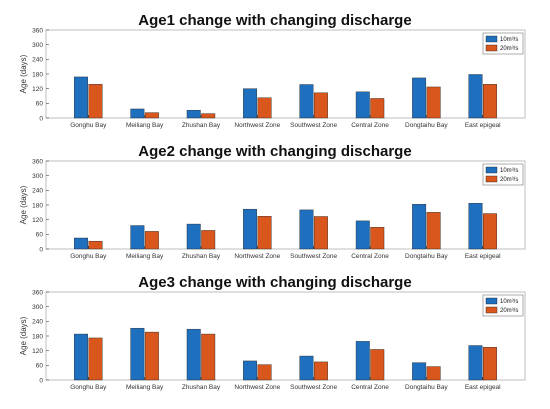 The image size is (550, 409). I want to click on chart-title: Age2 change with changing discharge, so click(274, 151).